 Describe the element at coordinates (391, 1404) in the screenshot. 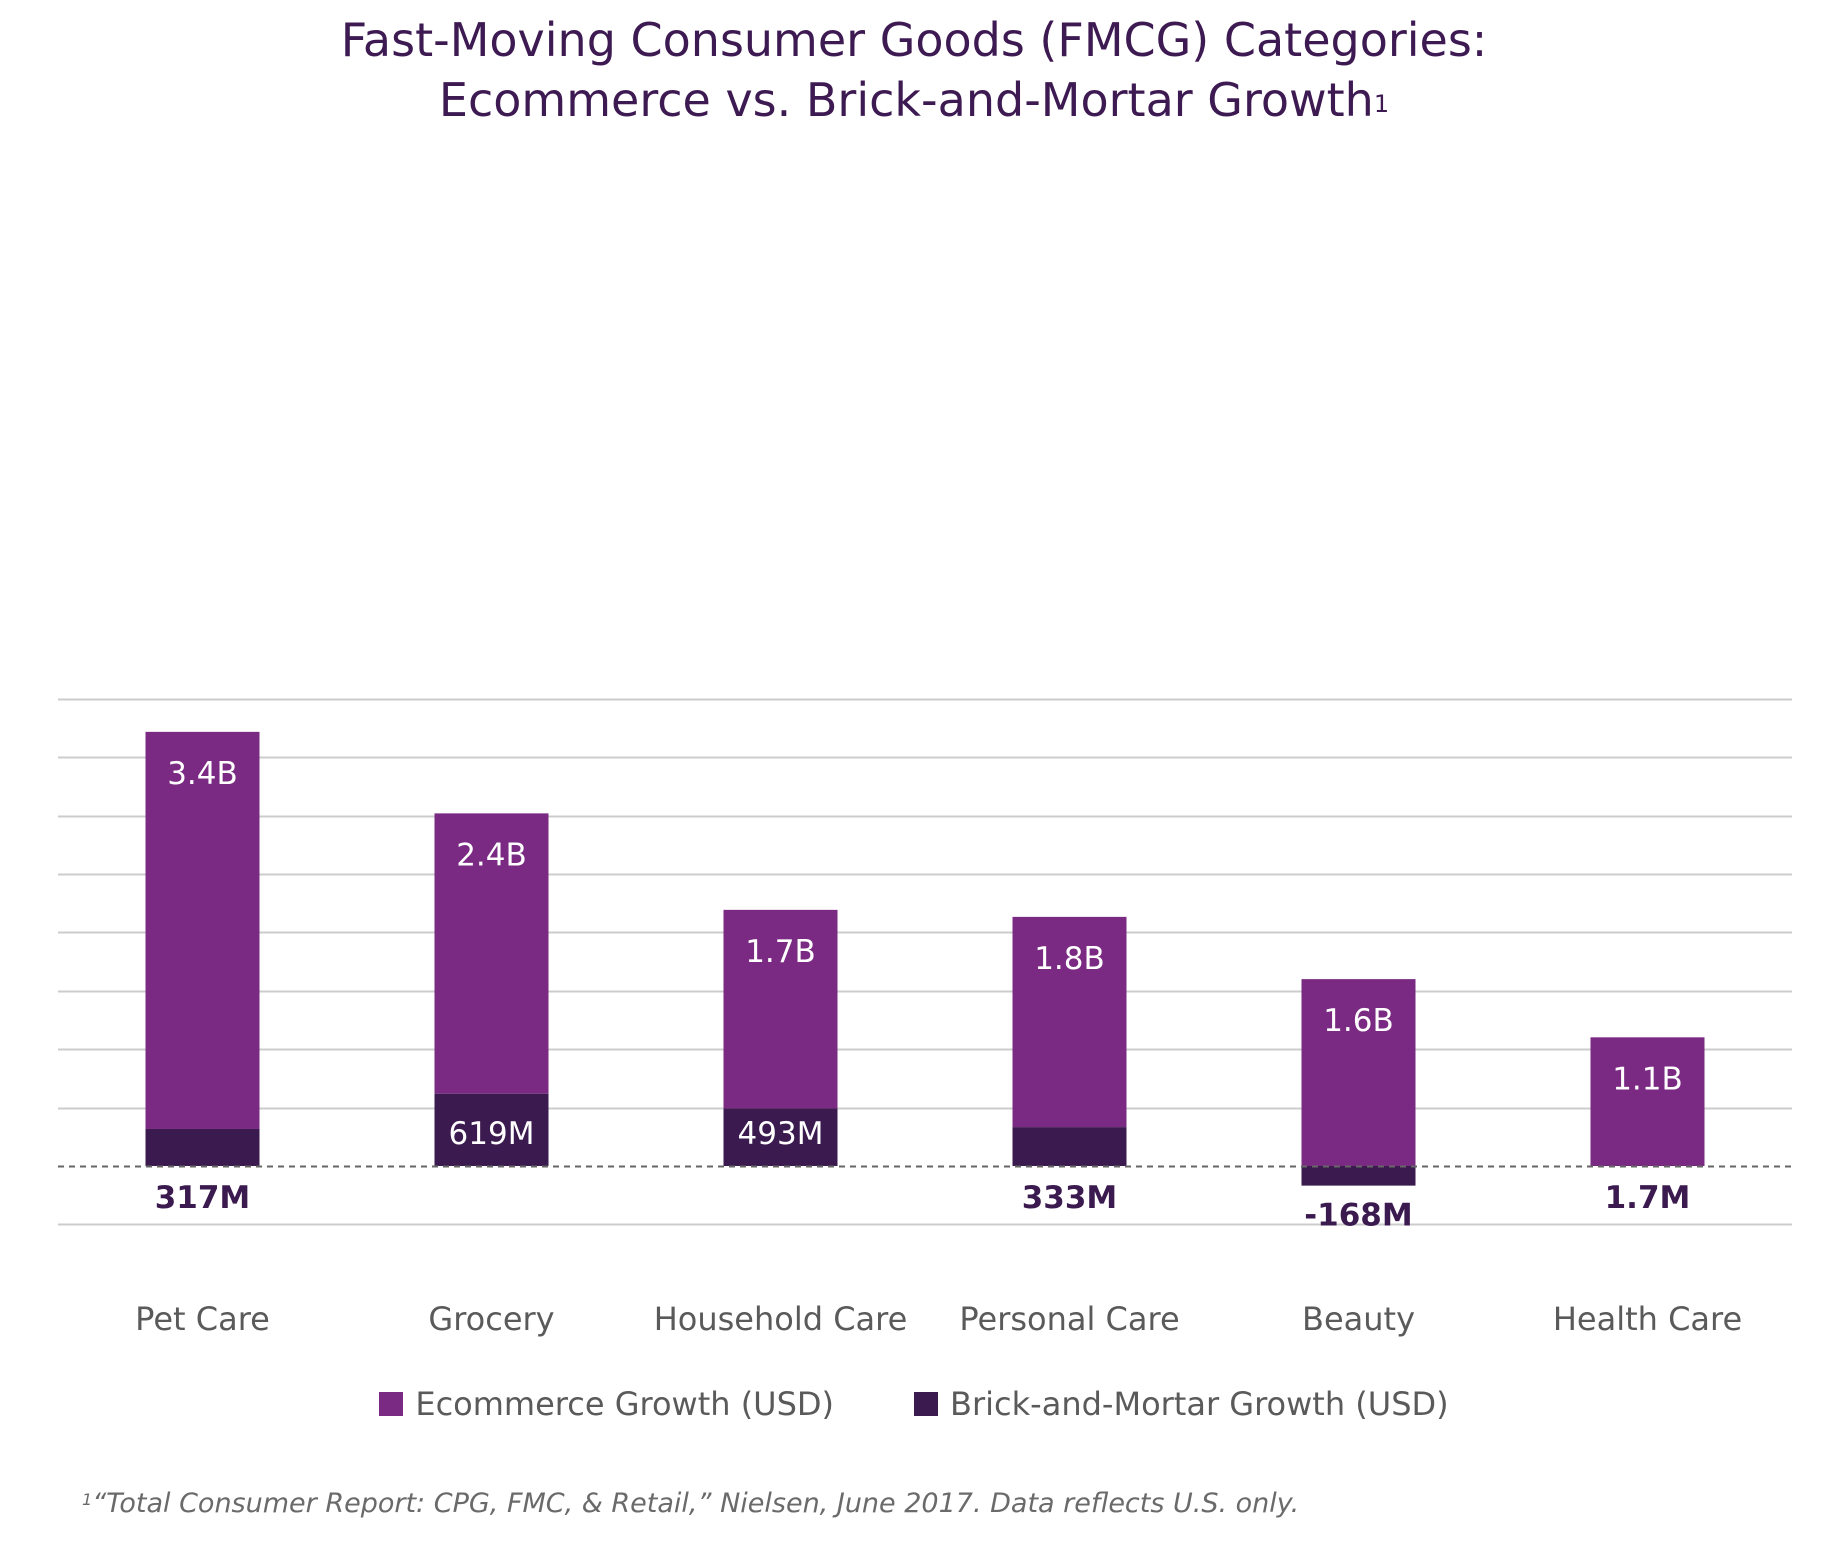

I see `legend-swatch-ecommerce` at that location.